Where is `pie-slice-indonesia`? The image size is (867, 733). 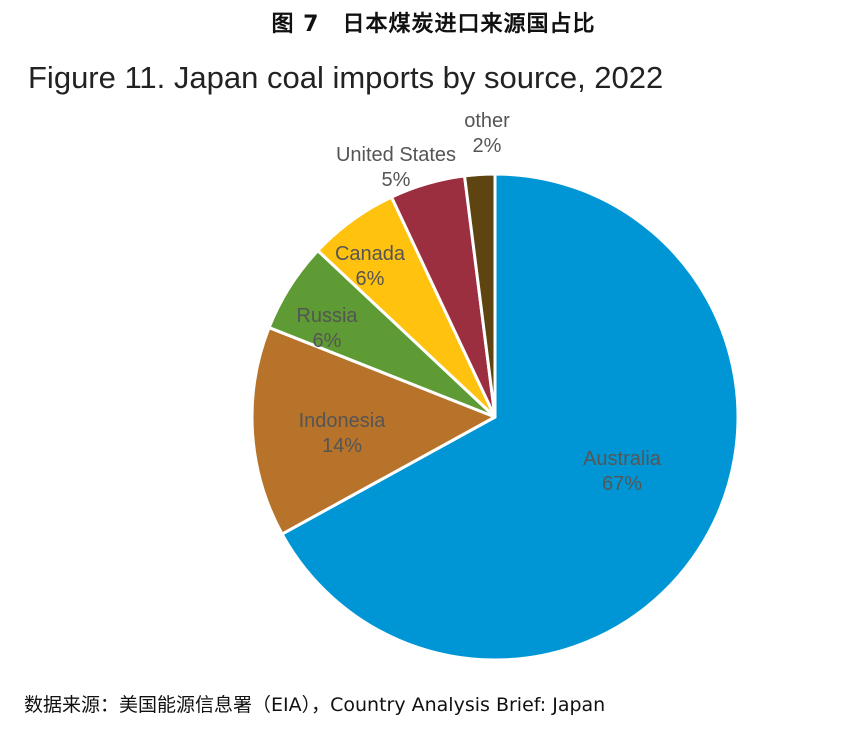
pie-slice-indonesia is located at coordinates (373, 431).